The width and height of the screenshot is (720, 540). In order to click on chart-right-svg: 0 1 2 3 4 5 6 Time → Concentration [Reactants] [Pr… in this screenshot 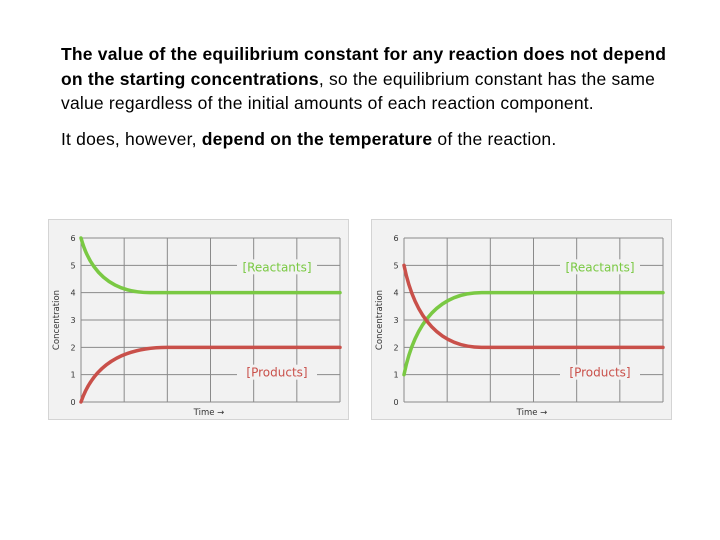, I will do `click(520, 326)`.